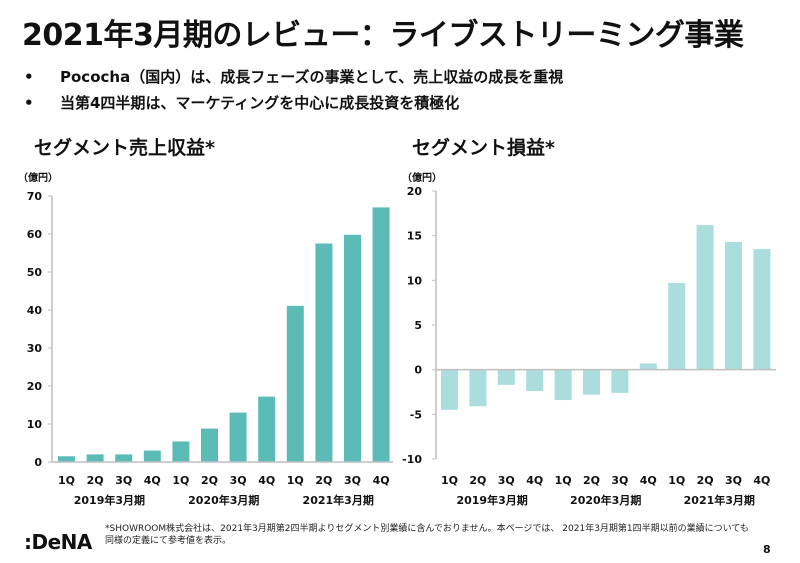 This screenshot has height=563, width=800. Describe the element at coordinates (35, 386) in the screenshot. I see `revenue-y-tick-label: 20` at that location.